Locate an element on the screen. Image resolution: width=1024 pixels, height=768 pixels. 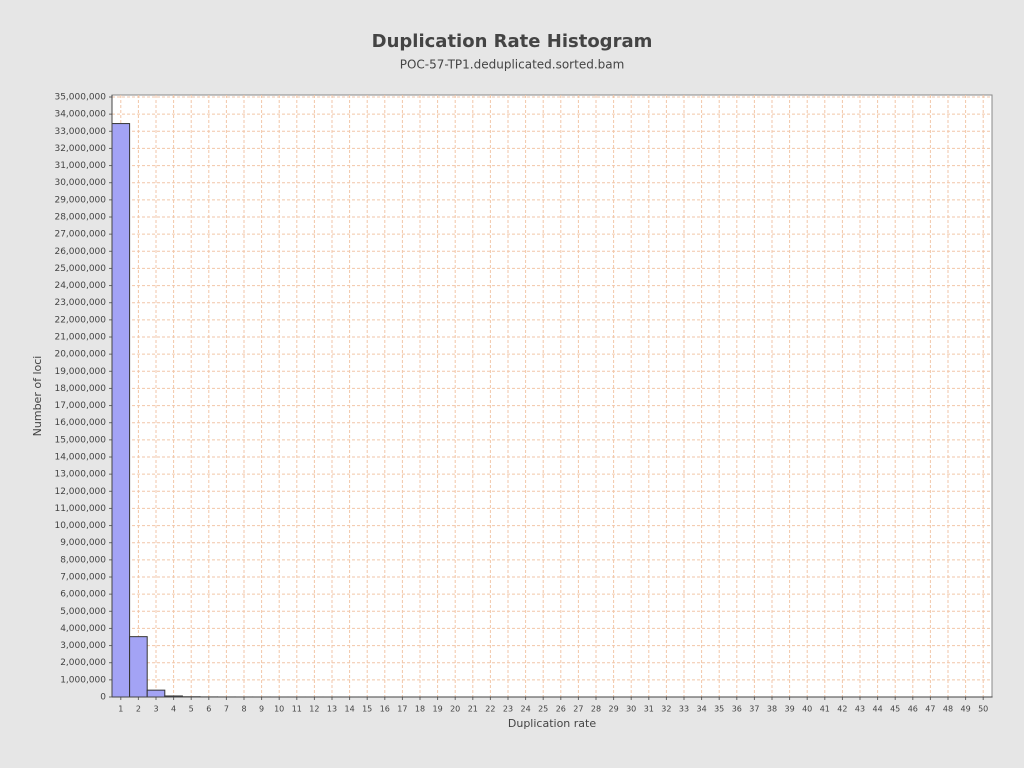
y-tick-label: 23,000,000 is located at coordinates (80, 303).